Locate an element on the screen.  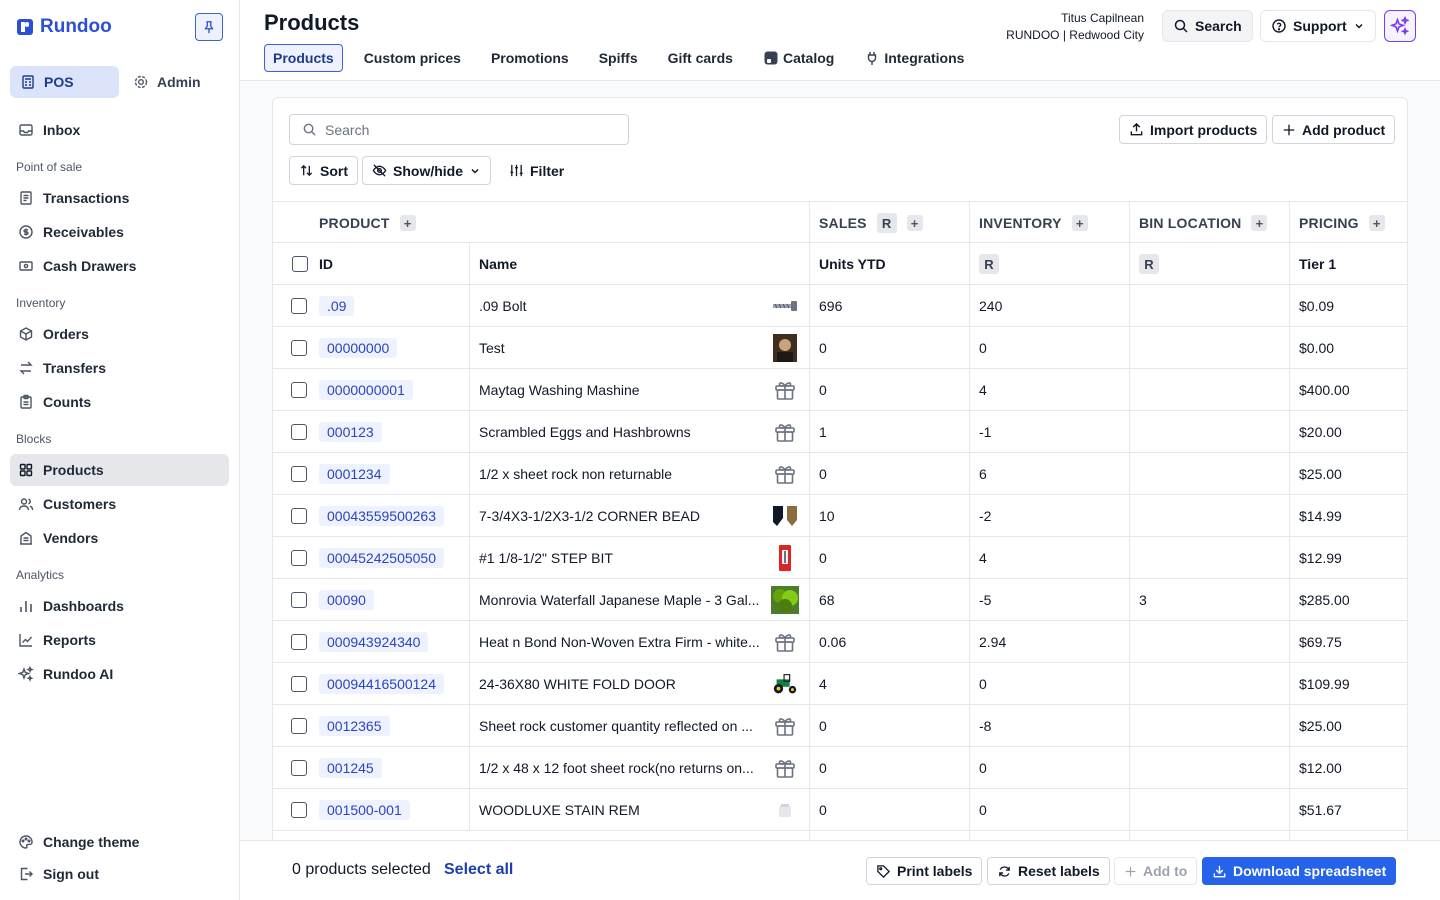
product-id-link: .09 is located at coordinates (337, 306).